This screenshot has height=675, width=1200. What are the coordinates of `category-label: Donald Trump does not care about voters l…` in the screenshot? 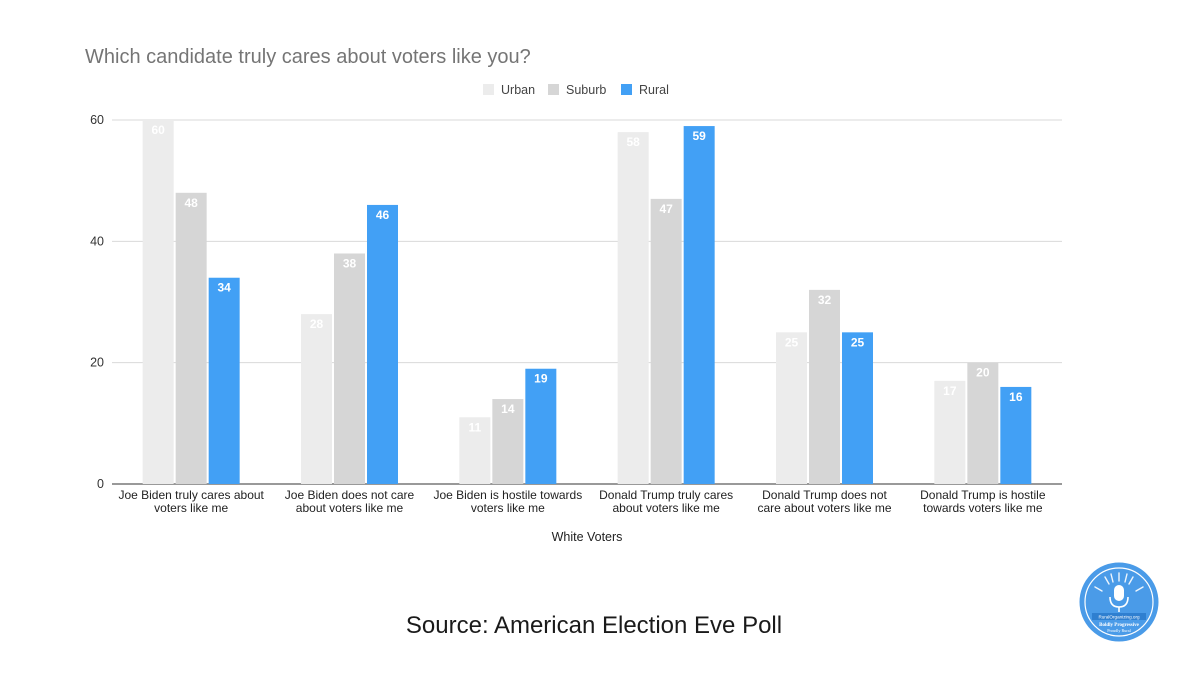 It's located at (824, 501).